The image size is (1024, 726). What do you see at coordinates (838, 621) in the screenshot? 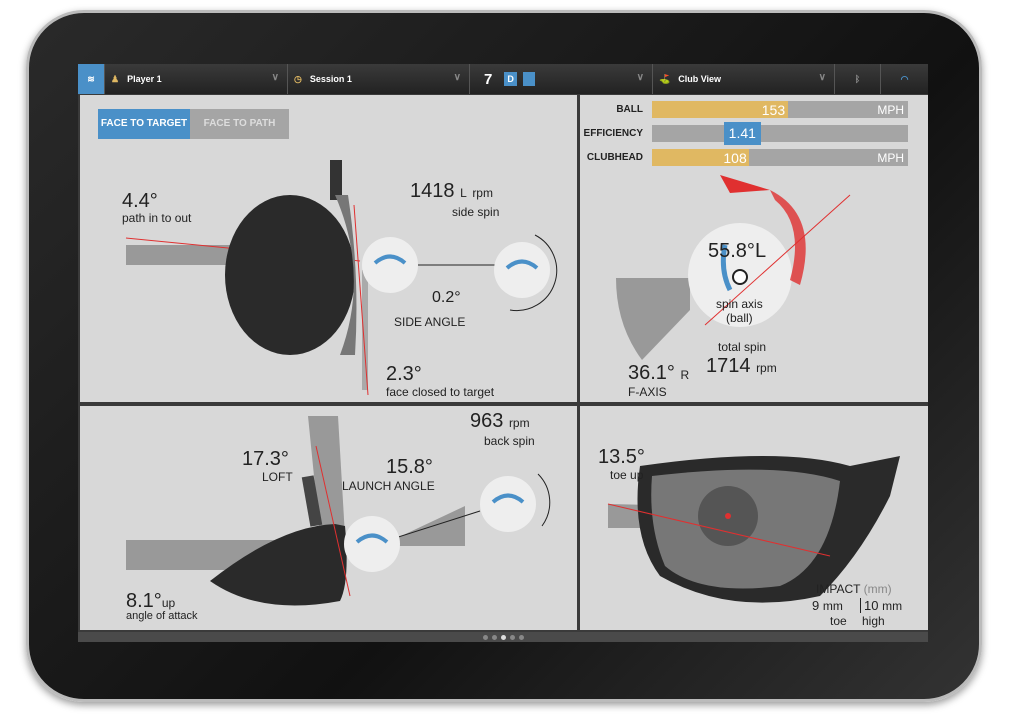
I see `impact-toe-label: toe` at bounding box center [838, 621].